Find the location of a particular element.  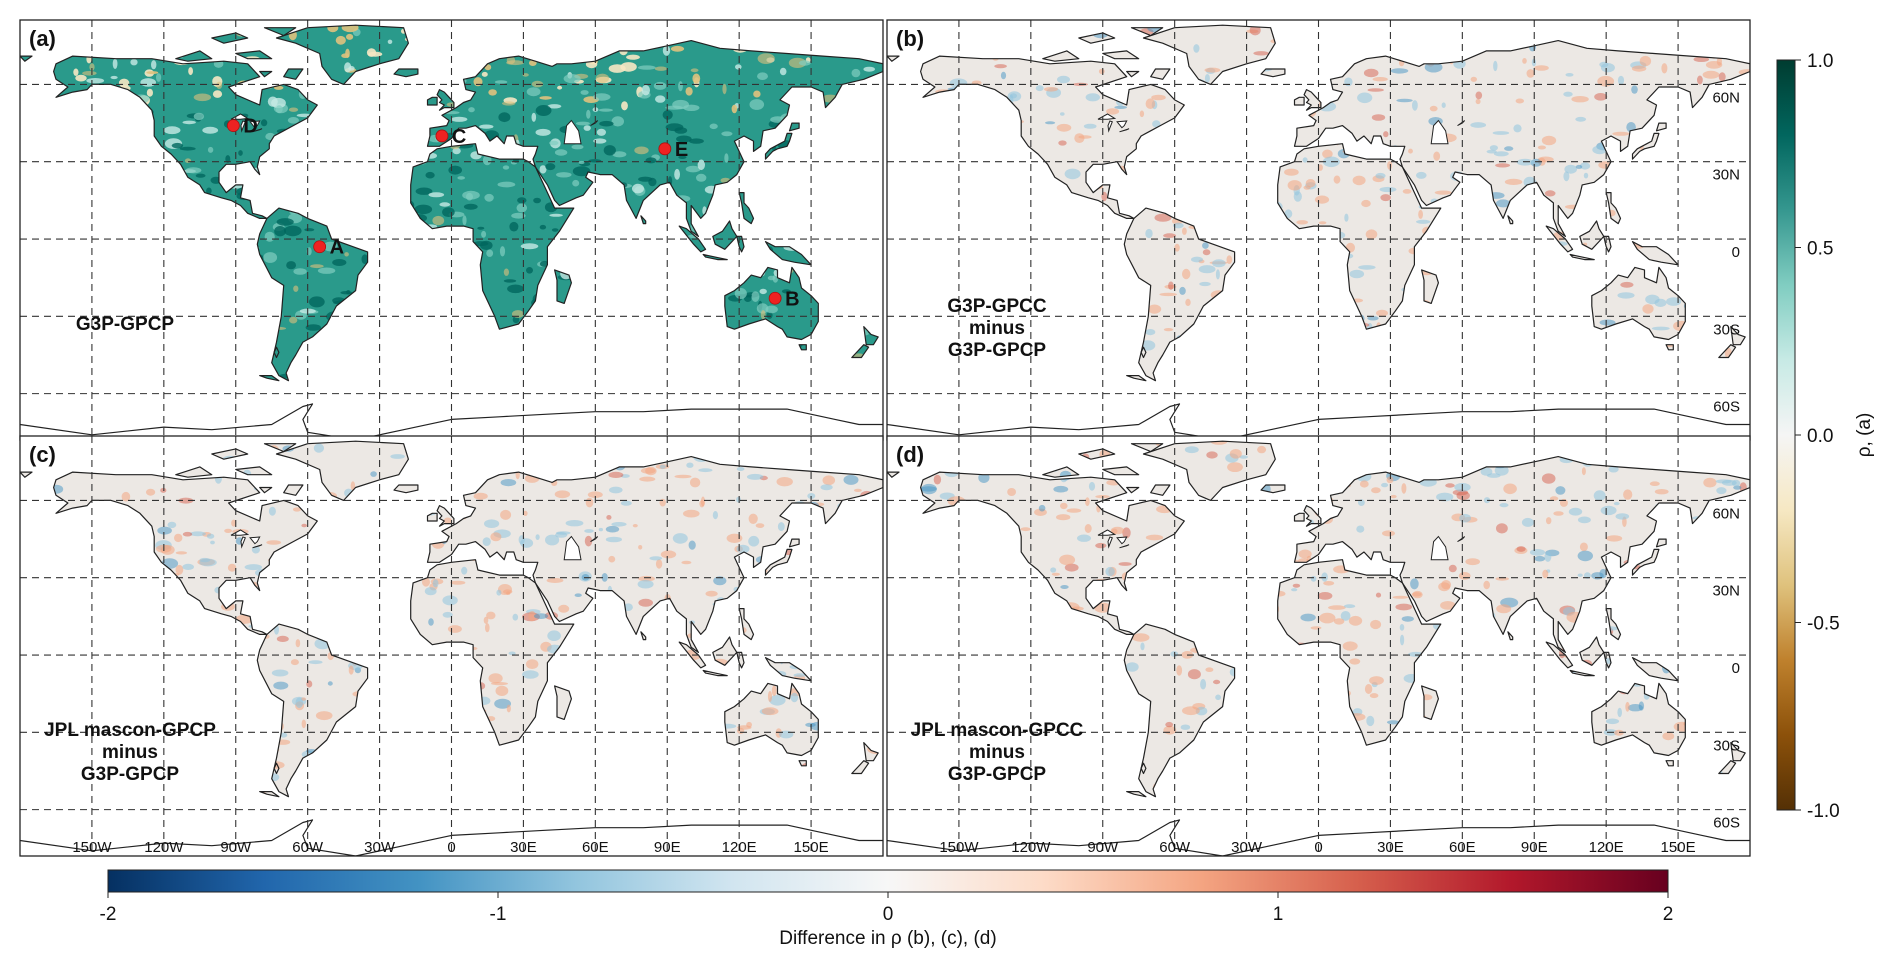

lat-tick-label: 60N is located at coordinates (1726, 97).